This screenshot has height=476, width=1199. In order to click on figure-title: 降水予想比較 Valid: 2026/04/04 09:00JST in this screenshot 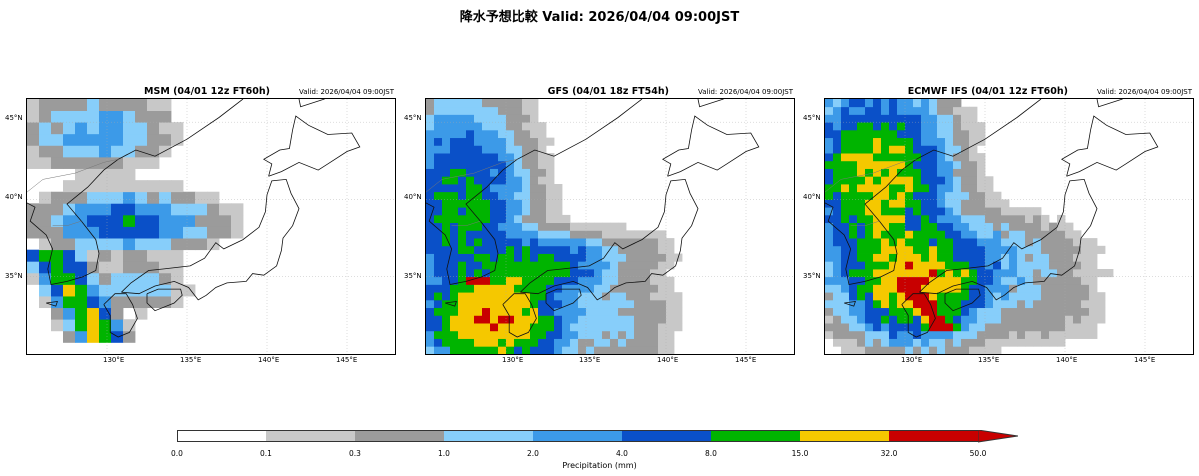, I will do `click(599, 17)`.